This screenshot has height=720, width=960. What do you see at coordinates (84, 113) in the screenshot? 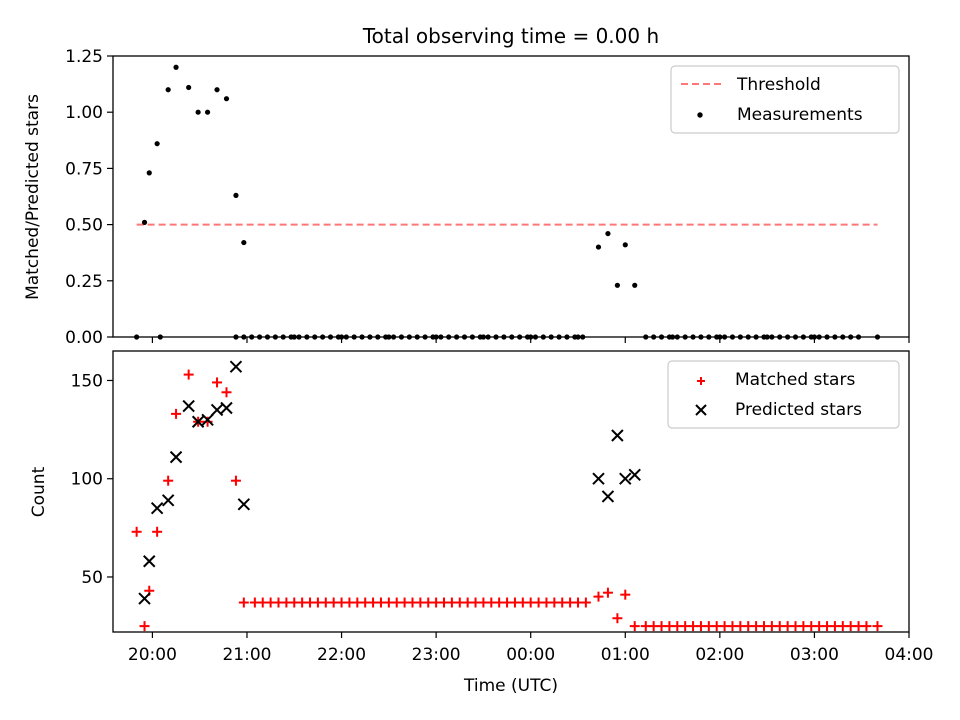
I see `y-tick-label-top: 1.00` at bounding box center [84, 113].